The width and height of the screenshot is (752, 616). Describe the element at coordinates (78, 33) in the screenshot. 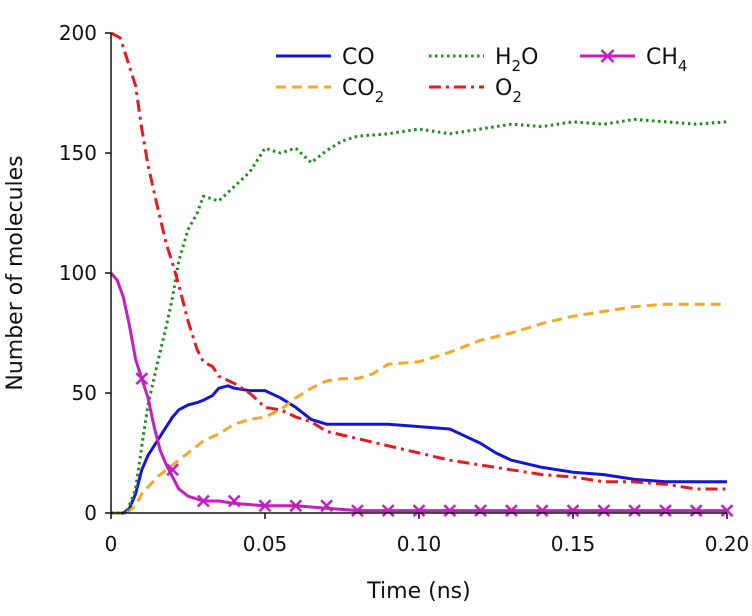

I see `y-tick-label: 200` at that location.